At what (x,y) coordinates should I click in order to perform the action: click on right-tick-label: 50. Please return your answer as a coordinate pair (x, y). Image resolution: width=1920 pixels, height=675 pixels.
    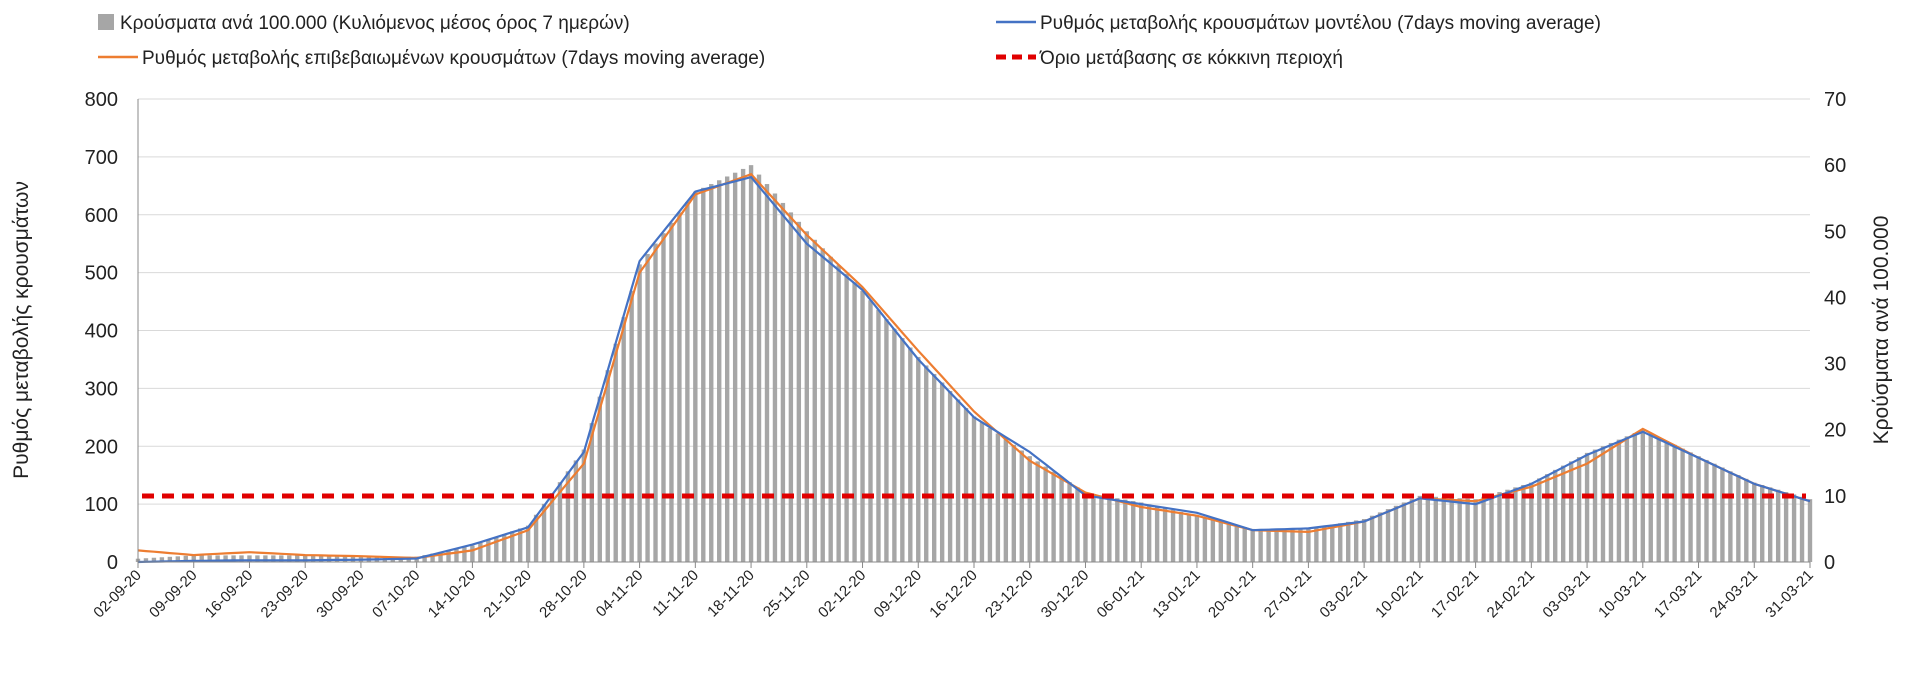
    Looking at the image, I should click on (1835, 232).